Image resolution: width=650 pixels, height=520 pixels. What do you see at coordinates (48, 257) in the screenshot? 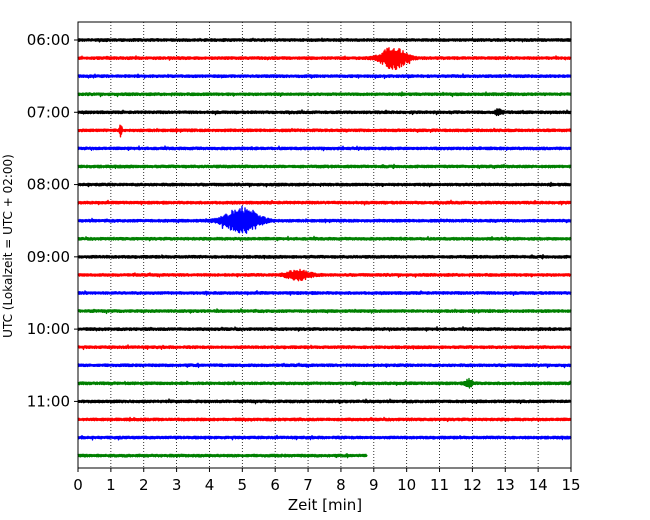
I see `y-tick-label: 09:00` at bounding box center [48, 257].